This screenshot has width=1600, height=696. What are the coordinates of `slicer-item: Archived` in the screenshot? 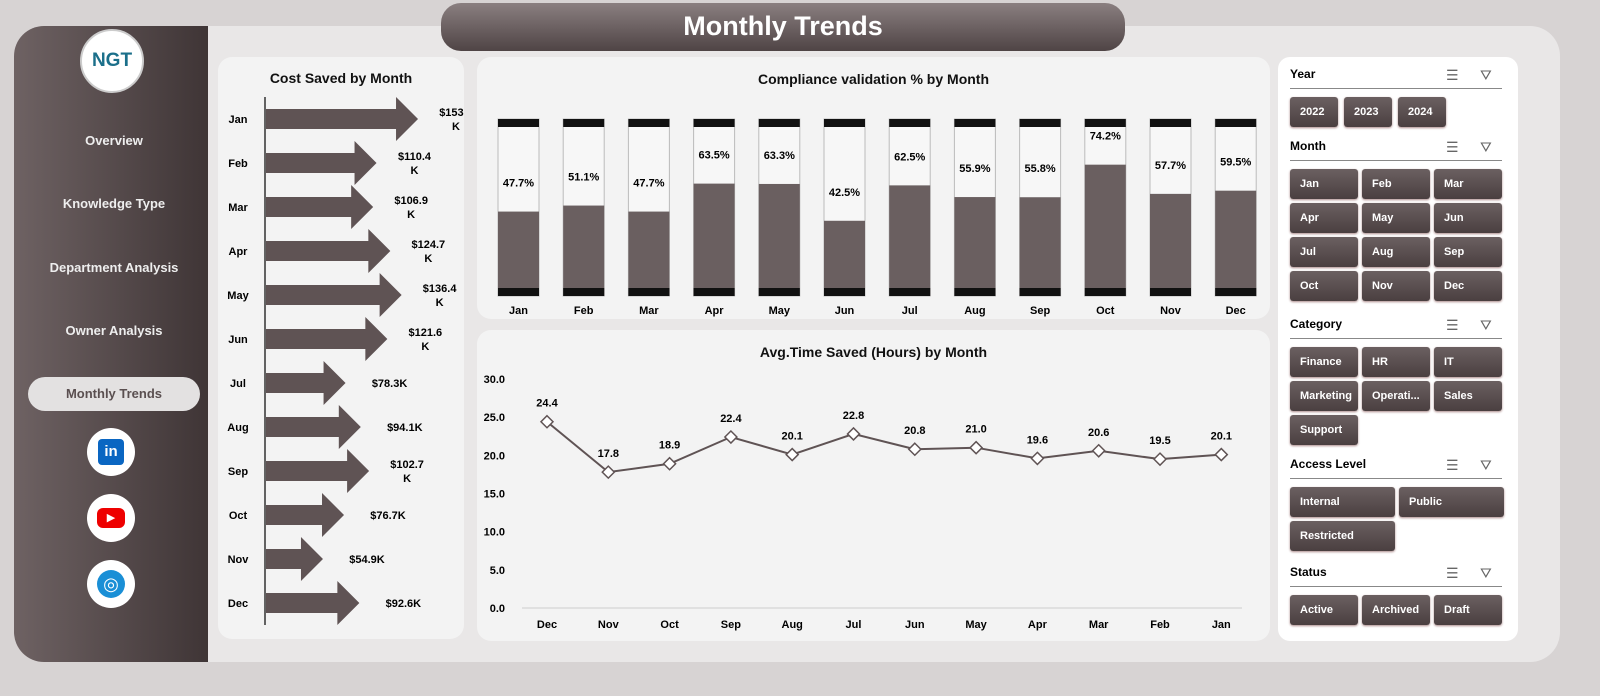 It's located at (1396, 610).